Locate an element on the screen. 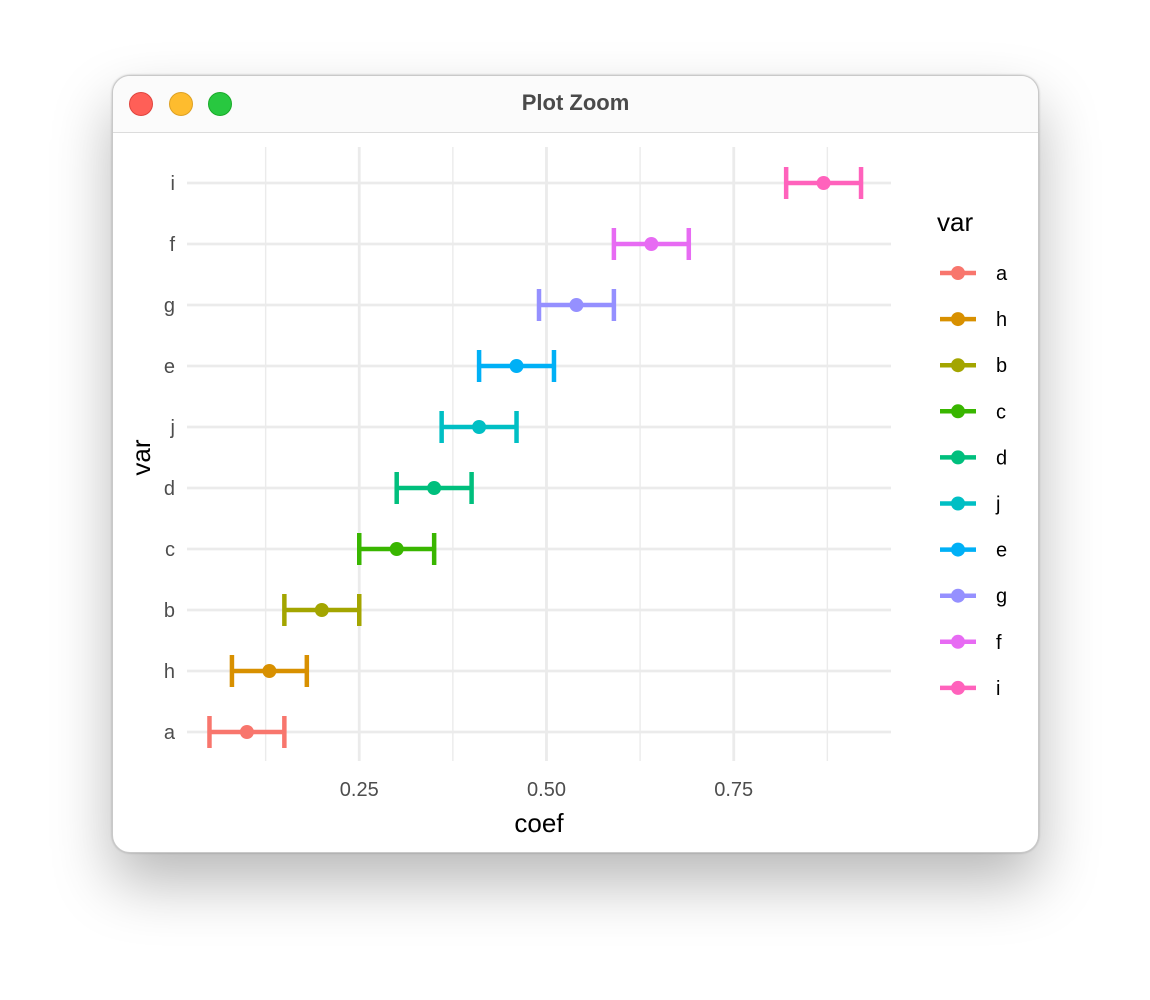  close-window-button is located at coordinates (141, 104).